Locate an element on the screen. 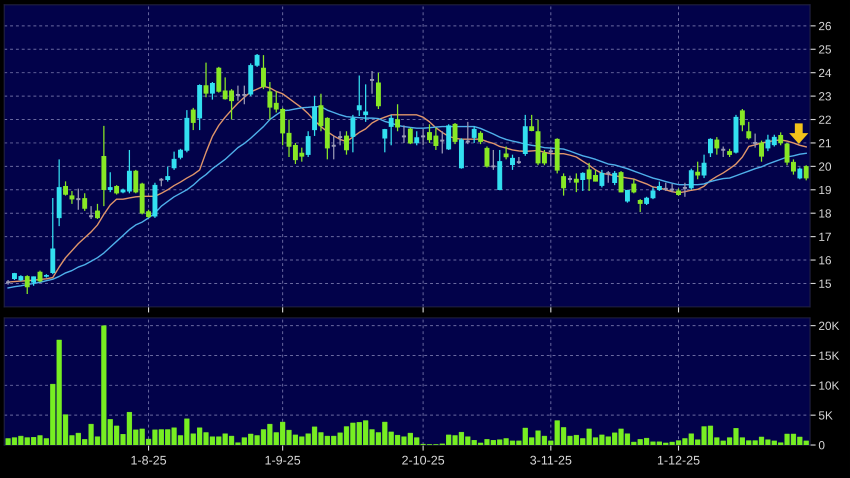 Image resolution: width=850 pixels, height=478 pixels. y-tick-label: 23 is located at coordinates (824, 96).